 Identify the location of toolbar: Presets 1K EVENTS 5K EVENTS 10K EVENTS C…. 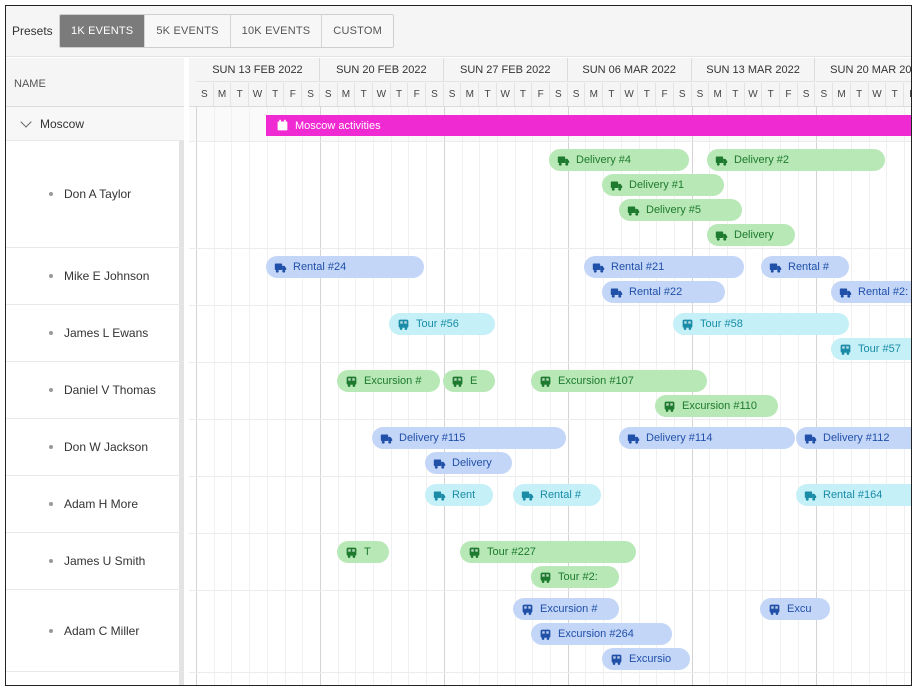
(458, 31).